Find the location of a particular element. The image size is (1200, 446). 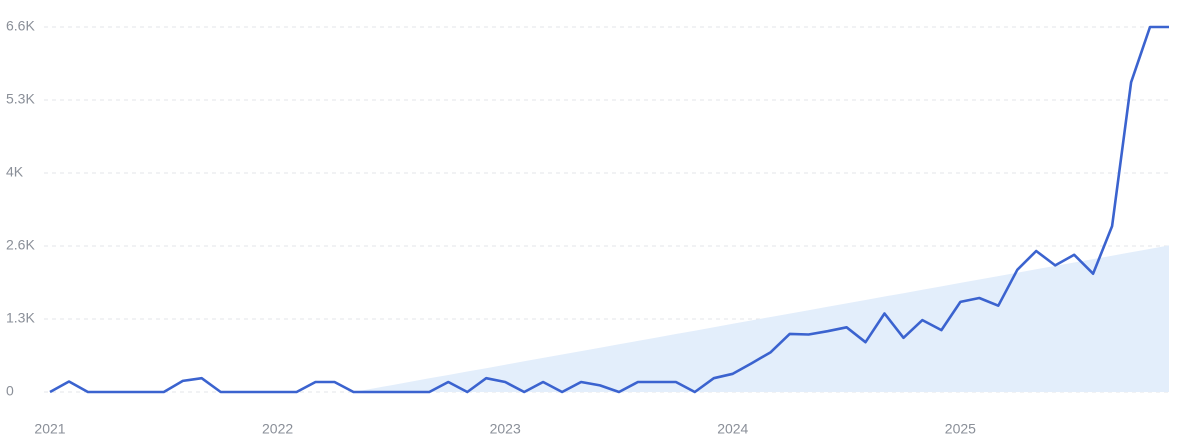

y-tick-label: 0 is located at coordinates (10, 391).